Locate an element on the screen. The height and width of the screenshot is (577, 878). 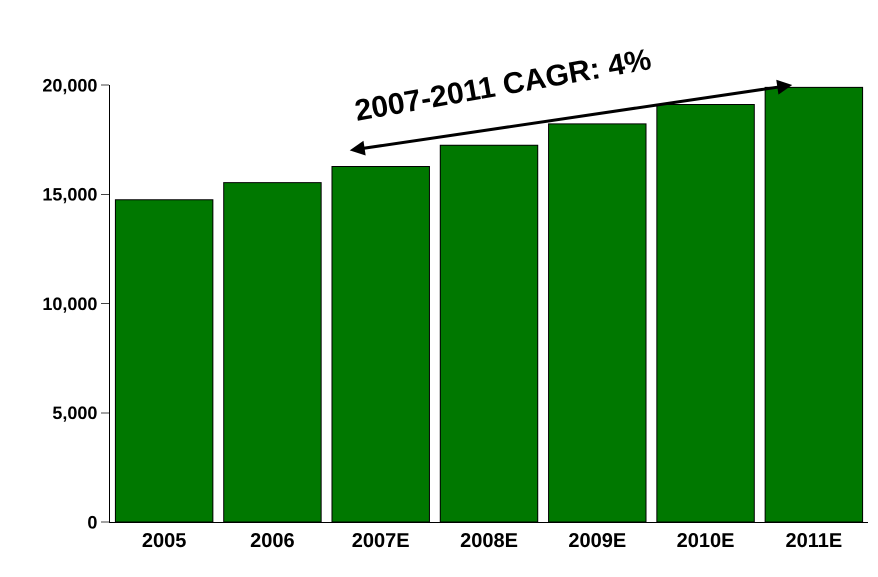
y-tick-label: 15,000 is located at coordinates (70, 194).